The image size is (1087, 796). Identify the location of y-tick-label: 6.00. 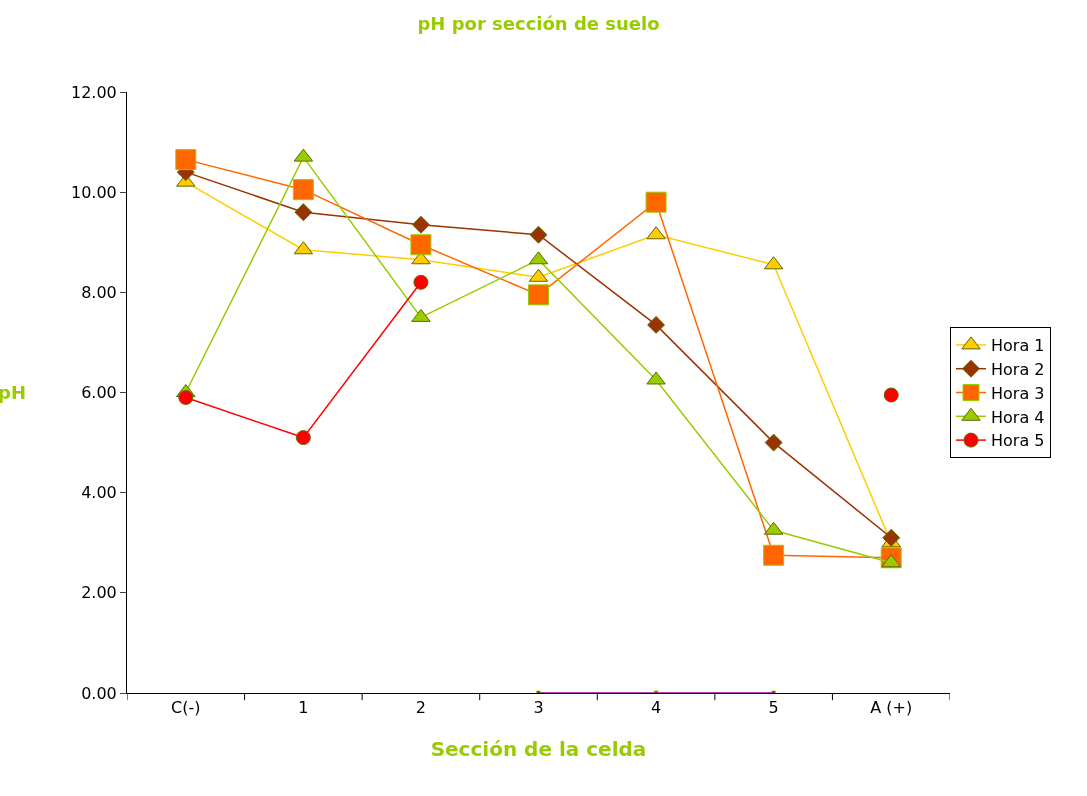
(99, 393).